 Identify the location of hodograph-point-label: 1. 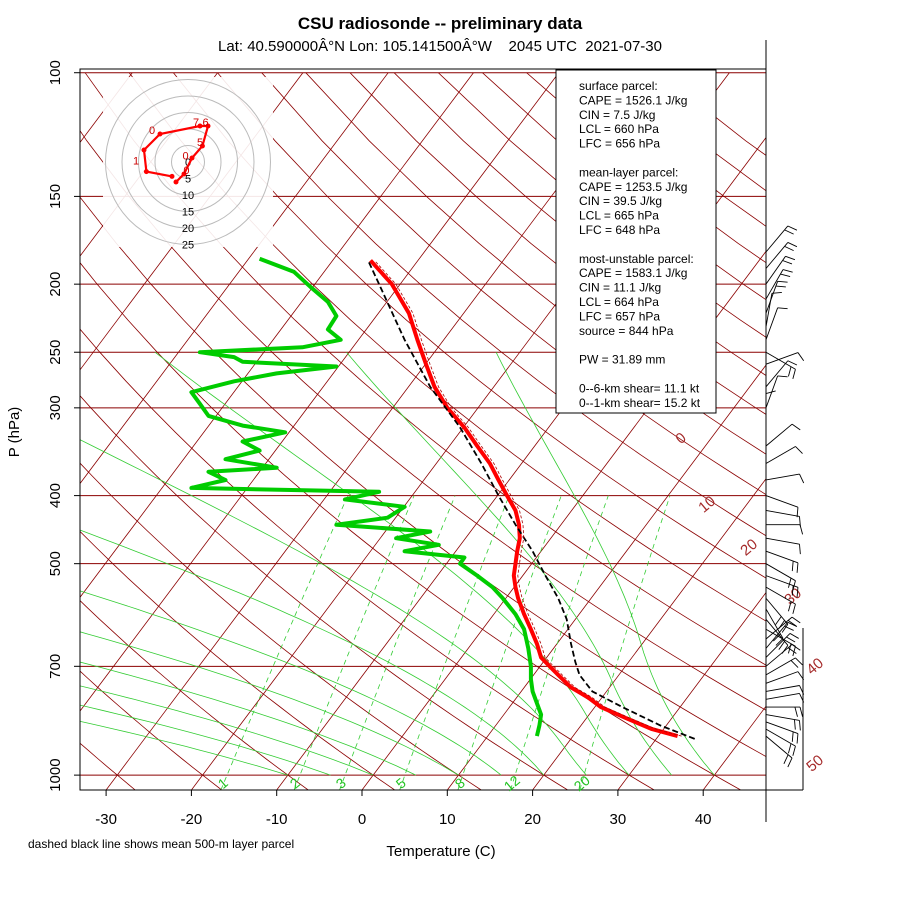
(136, 161).